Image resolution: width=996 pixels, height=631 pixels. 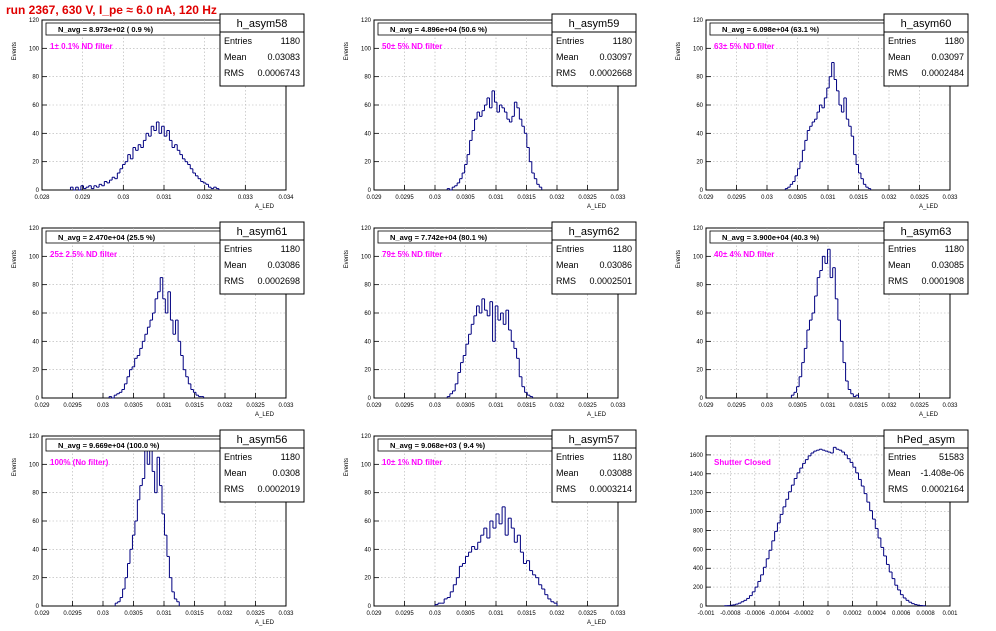 What do you see at coordinates (262, 232) in the screenshot?
I see `histogram-name: h_asym61` at bounding box center [262, 232].